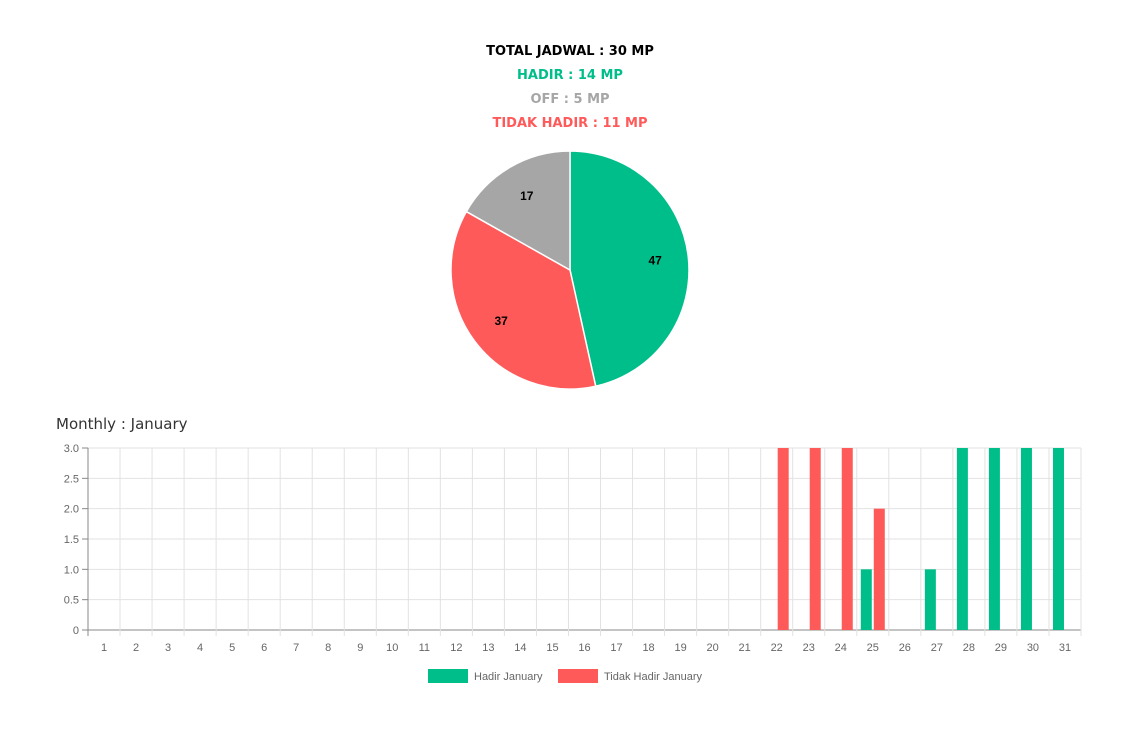  Describe the element at coordinates (527, 196) in the screenshot. I see `pie-label-off: 17` at that location.